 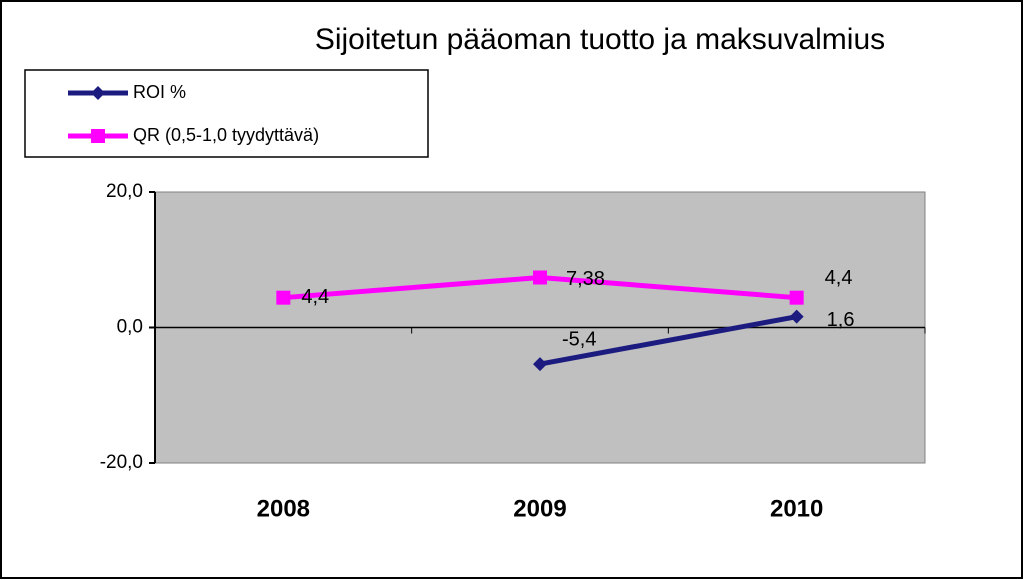 I want to click on x-tick-label: 2010, so click(x=796, y=508).